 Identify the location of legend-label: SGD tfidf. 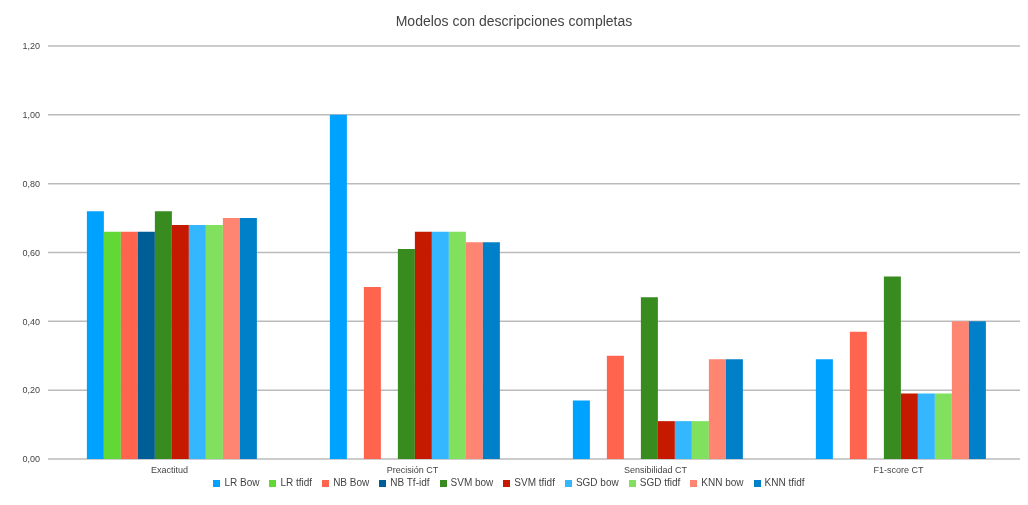
(660, 482).